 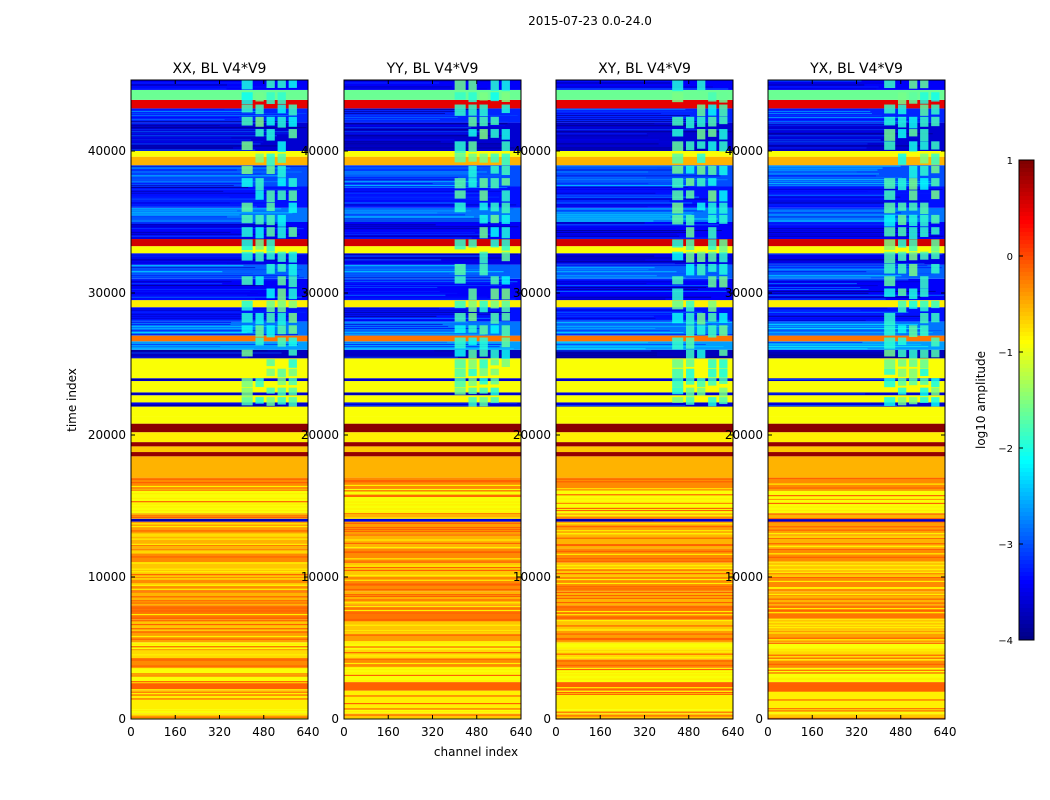 What do you see at coordinates (1005, 353) in the screenshot?
I see `colorbar-tick-label: −1` at bounding box center [1005, 353].